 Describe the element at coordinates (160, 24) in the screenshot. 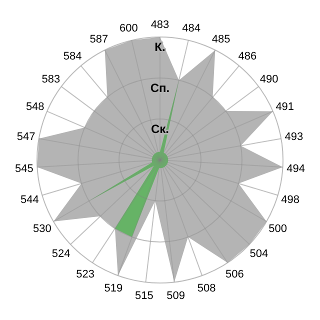

I see `spoke-label: 483` at that location.